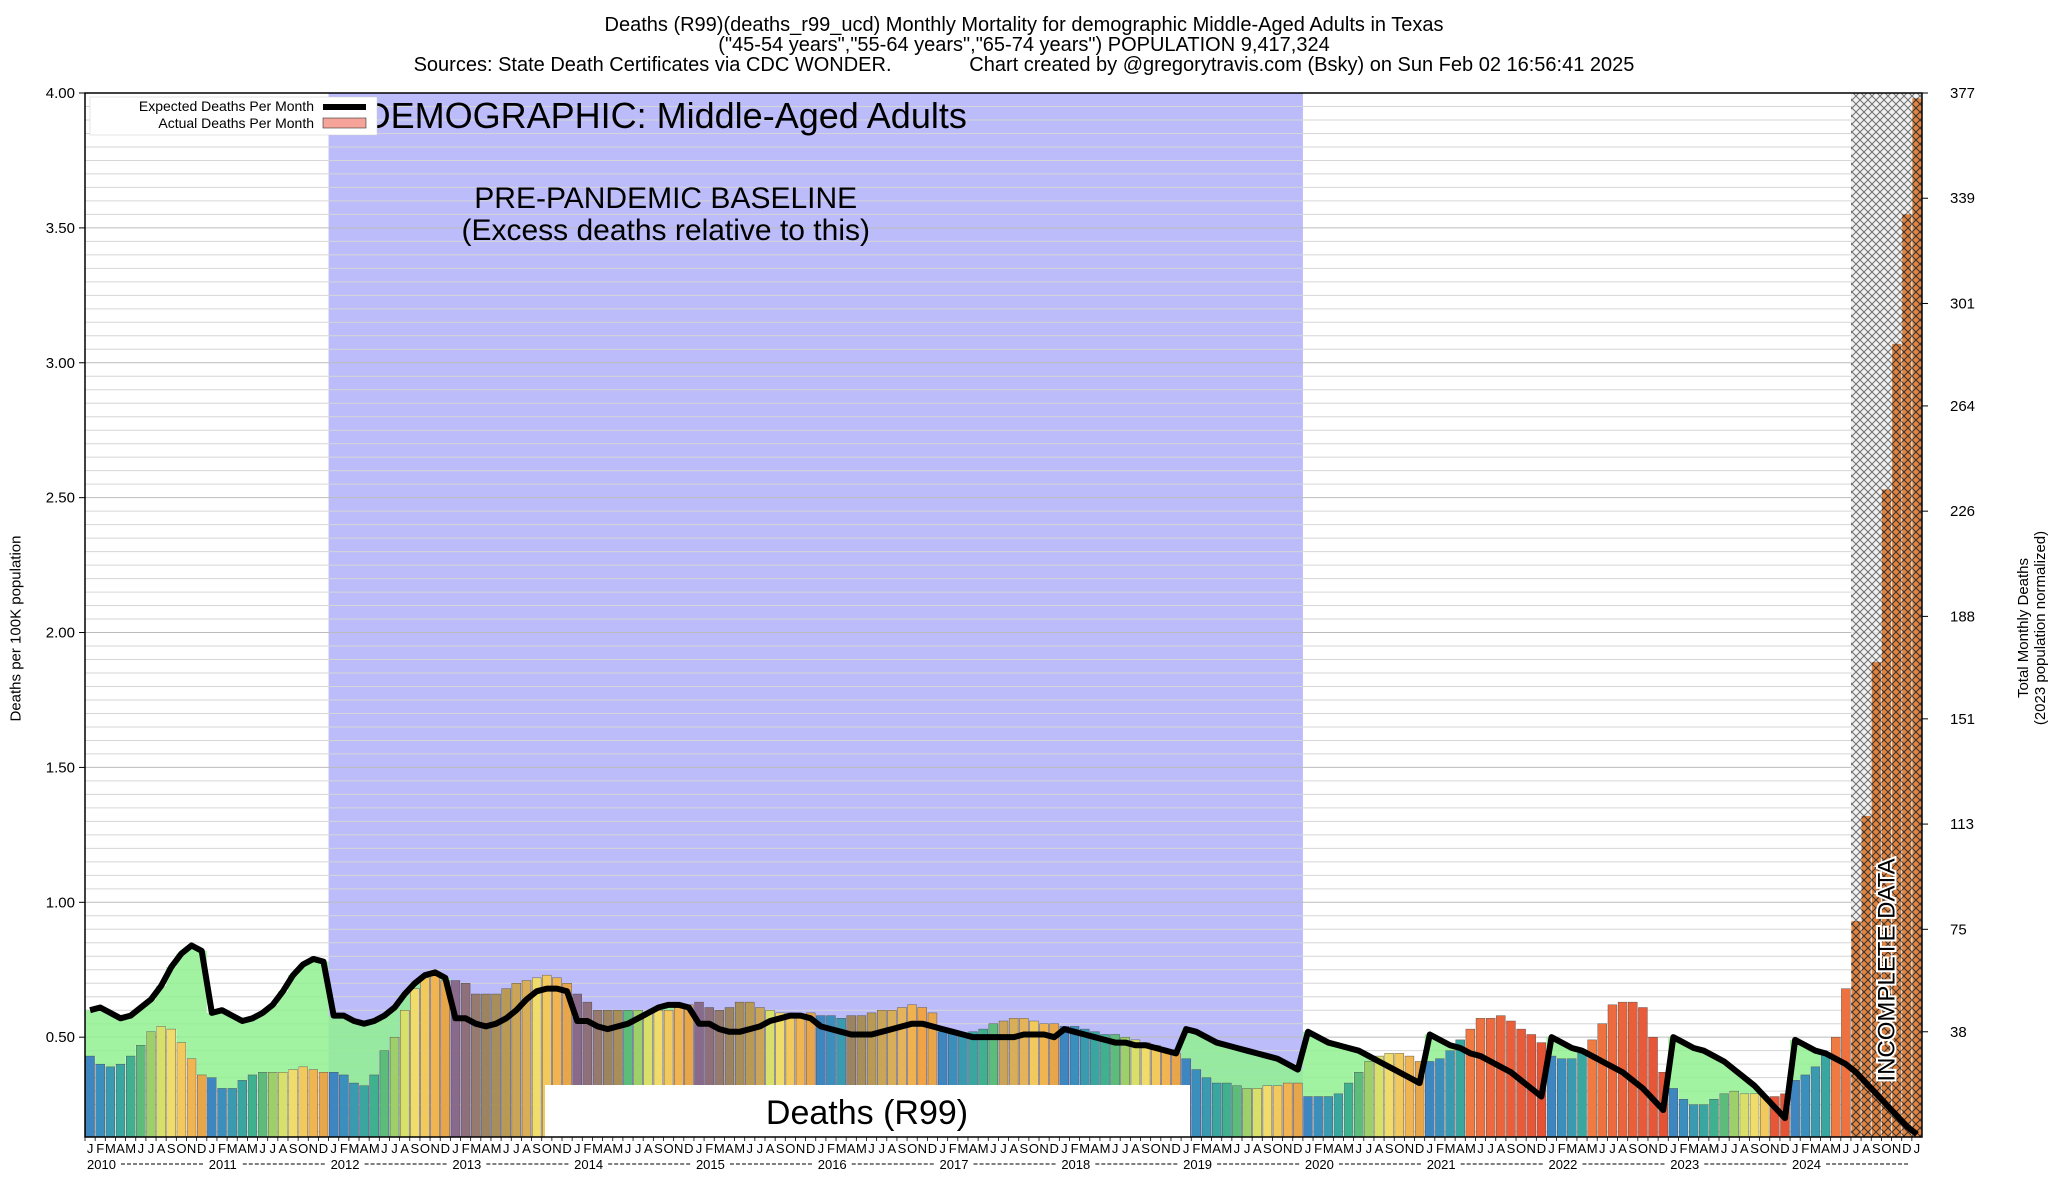 This screenshot has height=1200, width=2048. Describe the element at coordinates (1319, 1164) in the screenshot. I see `x-year-label: 2020` at that location.